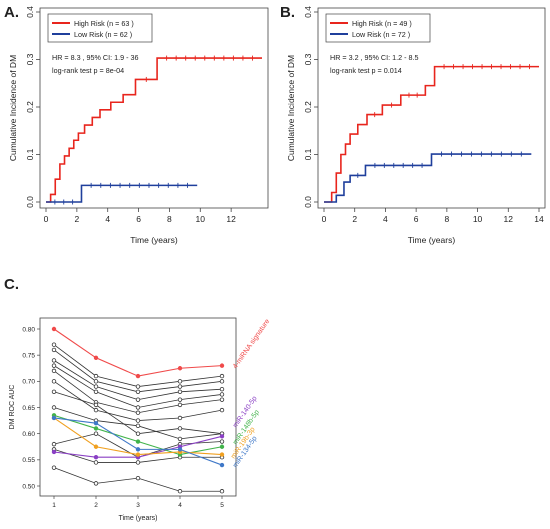 This screenshot has width=550, height=529. I want to click on panel-label-a: A., so click(11, 12).